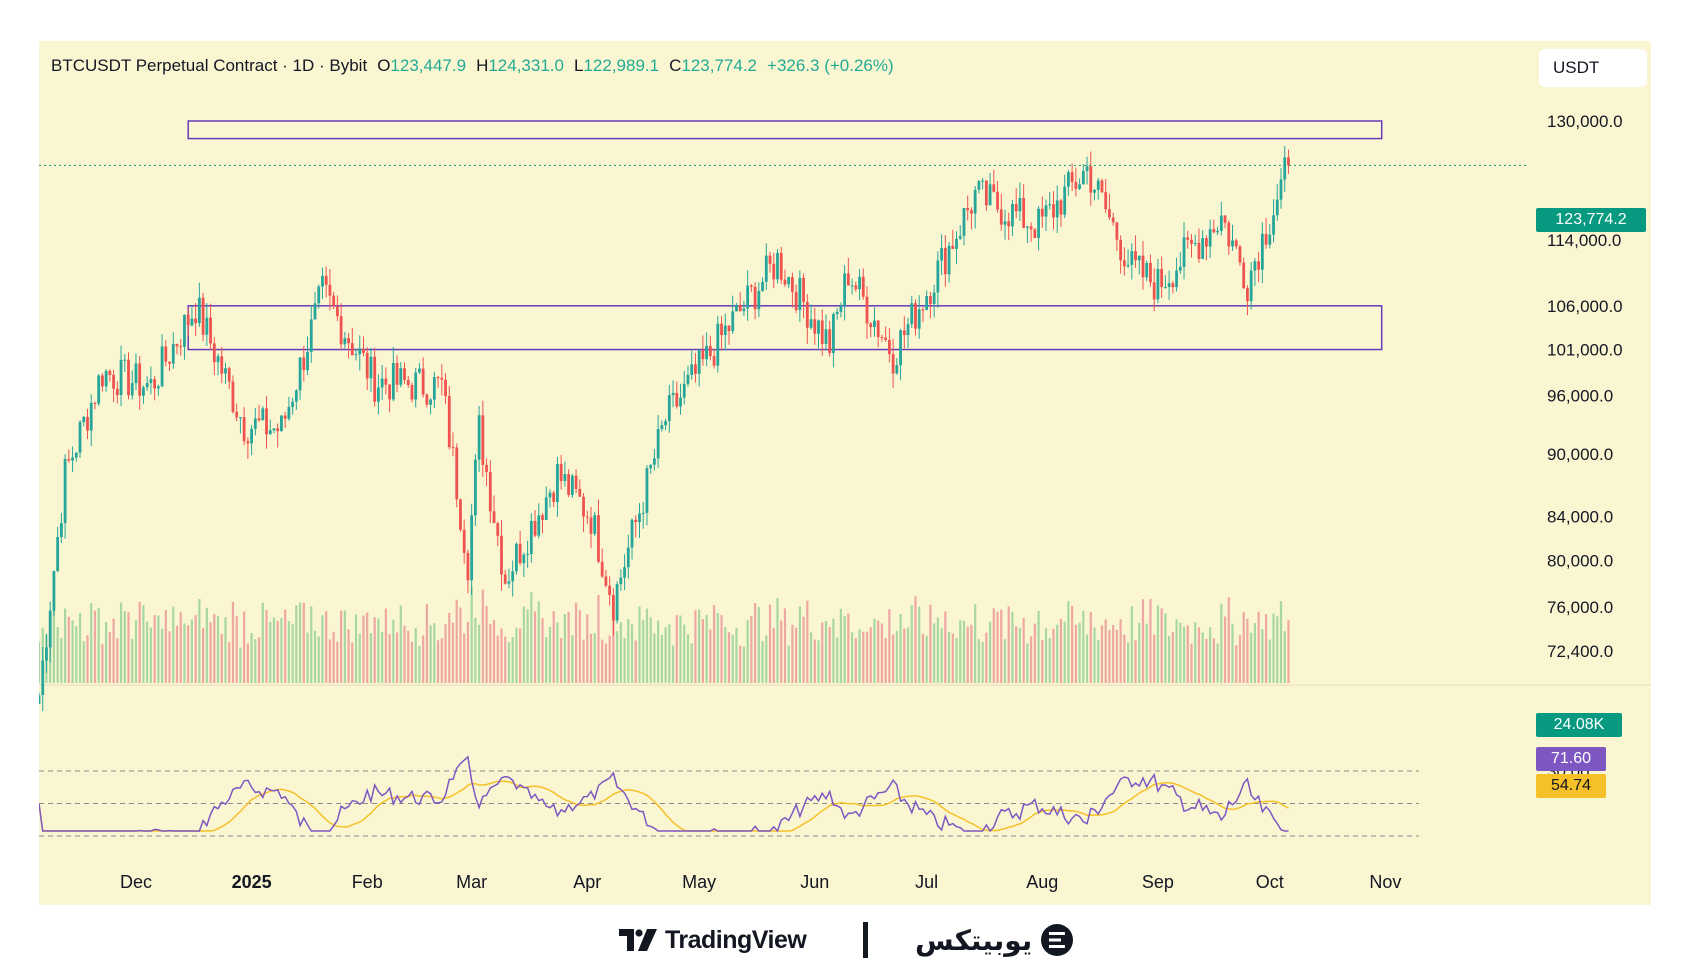  I want to click on ubitex-logo: یوبیتکس, so click(994, 940).